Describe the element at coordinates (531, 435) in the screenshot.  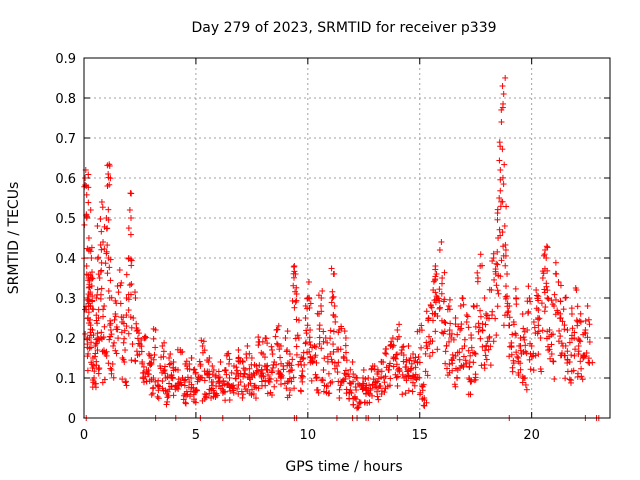
I see `x-tick-label: 20` at that location.